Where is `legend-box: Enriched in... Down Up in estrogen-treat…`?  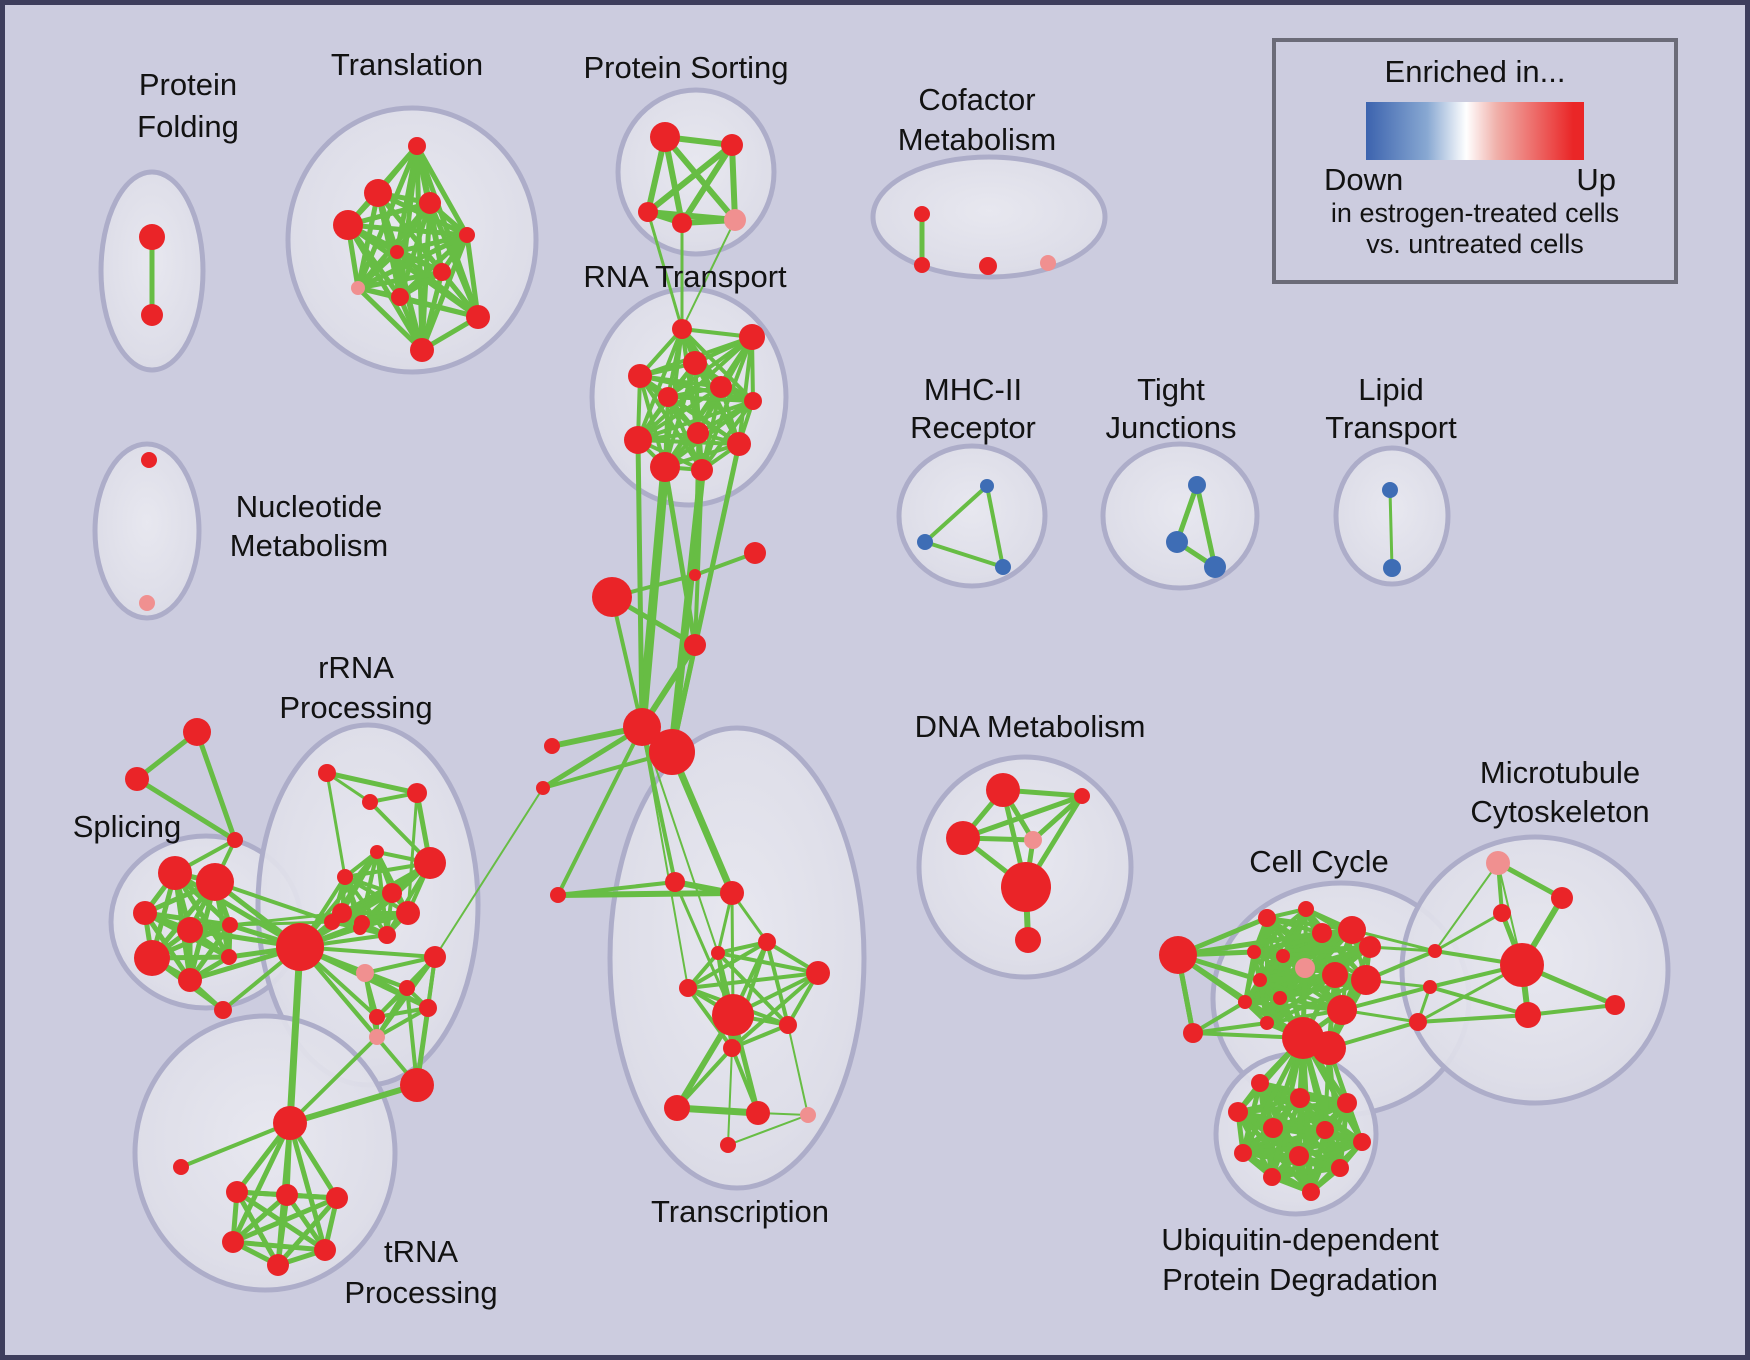
legend-box: Enriched in... Down Up in estrogen-treat… is located at coordinates (1475, 161).